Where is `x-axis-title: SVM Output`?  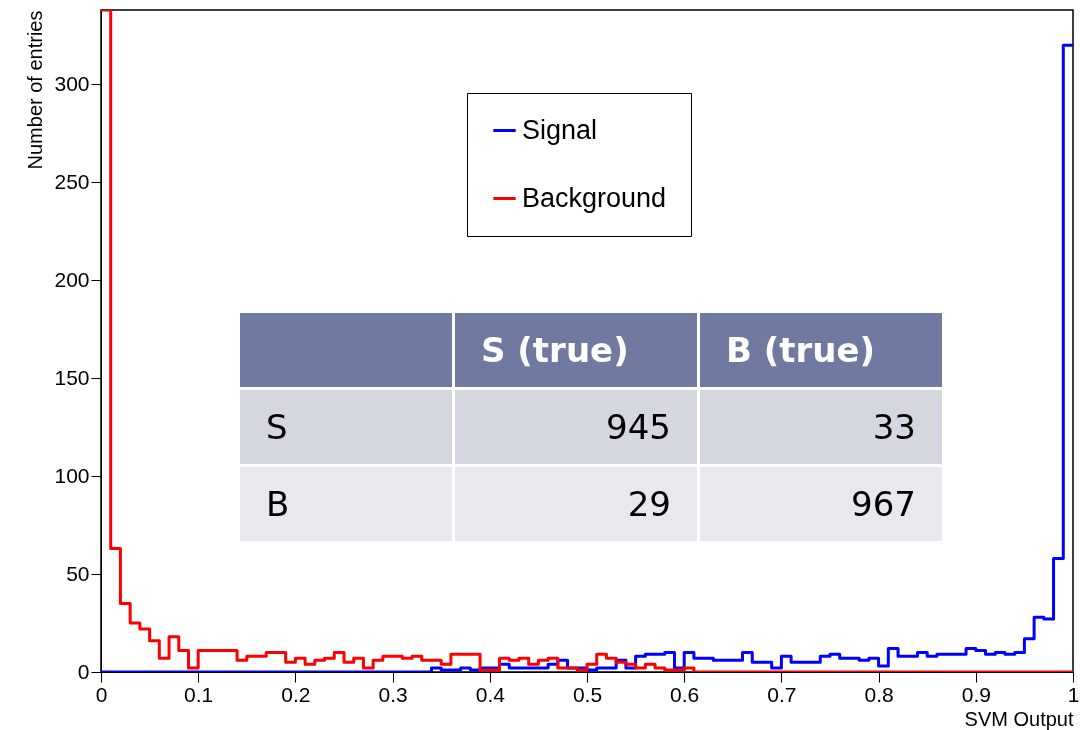 x-axis-title: SVM Output is located at coordinates (1019, 718).